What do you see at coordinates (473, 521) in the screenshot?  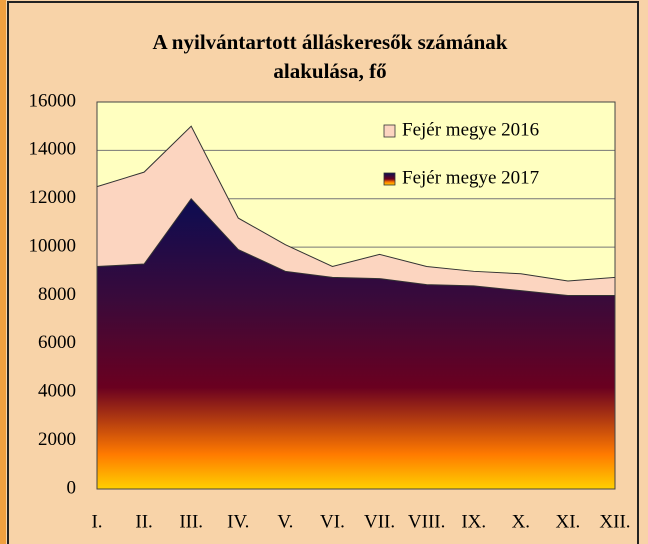 I see `x-tick-label: IX.` at bounding box center [473, 521].